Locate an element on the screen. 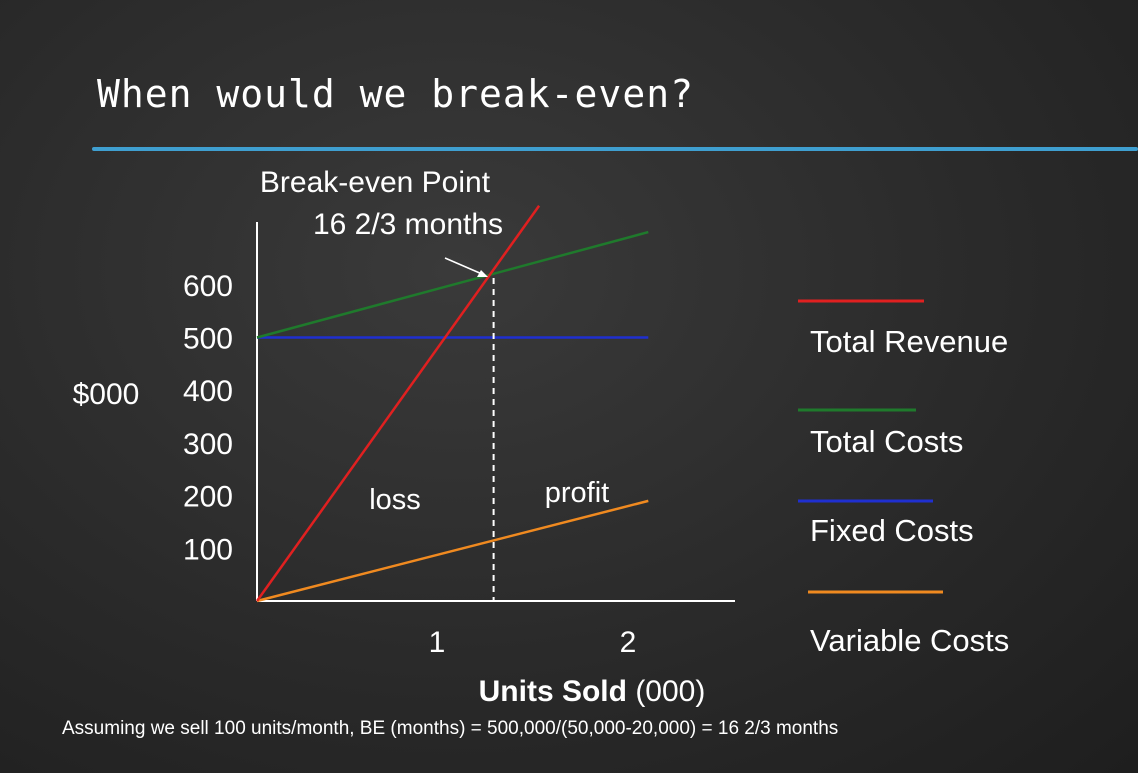 This screenshot has height=773, width=1138. break-even-label-line1: Break-even Point is located at coordinates (375, 182).